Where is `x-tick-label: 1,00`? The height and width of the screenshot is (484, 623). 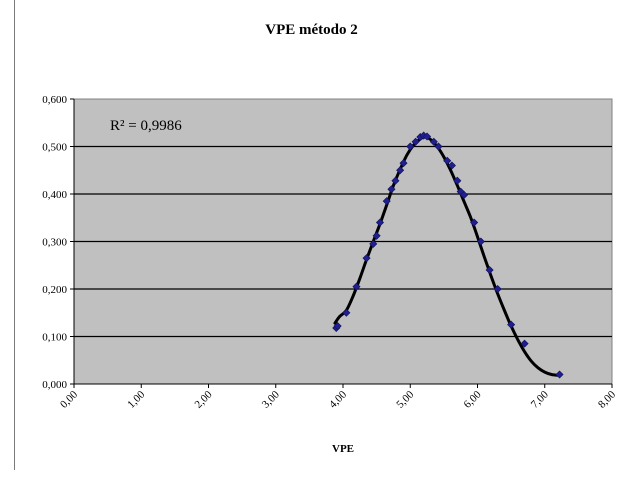 x-tick-label: 1,00 is located at coordinates (136, 399).